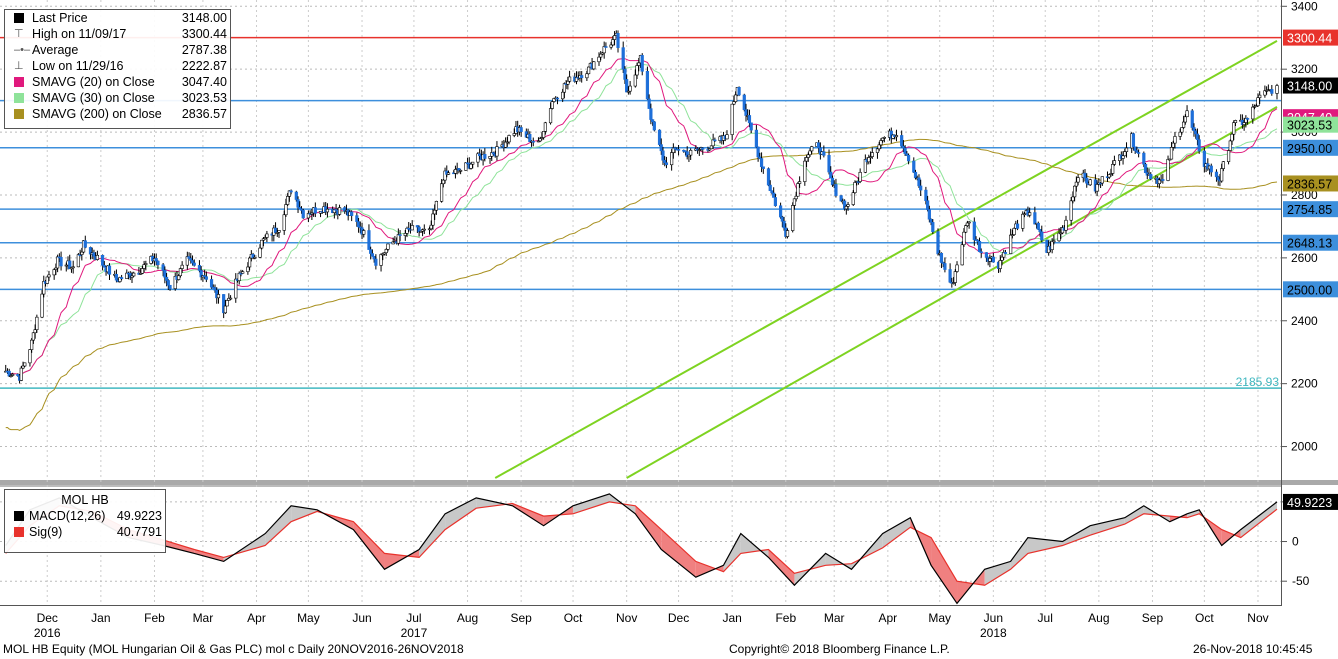 The height and width of the screenshot is (659, 1338). I want to click on legend-label: Average, so click(55, 50).